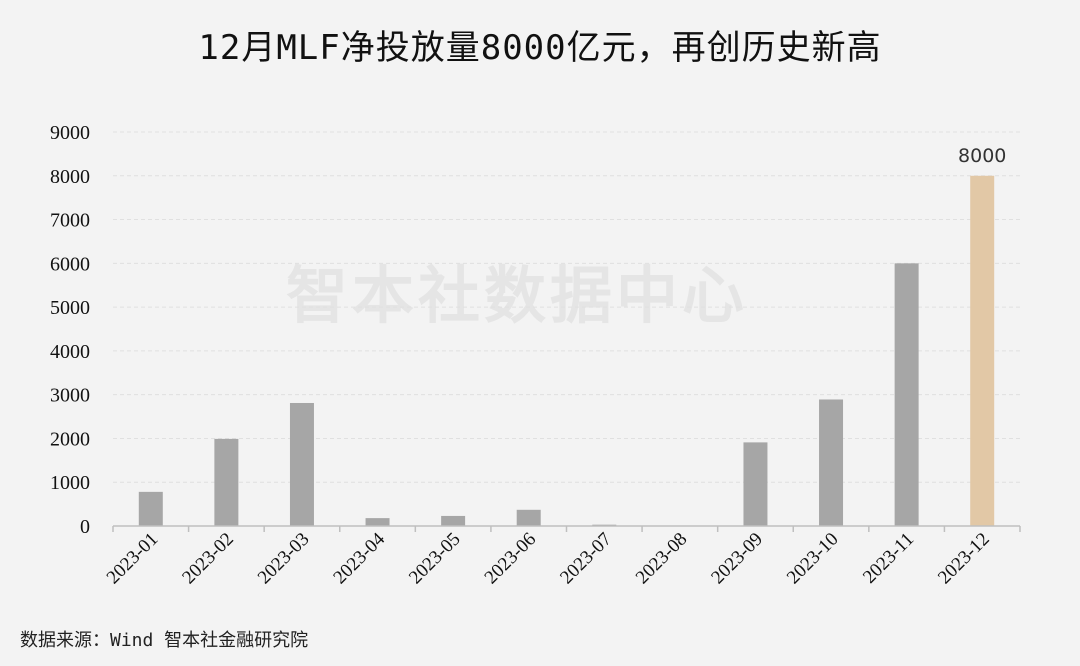  What do you see at coordinates (888, 558) in the screenshot?
I see `x-tick-label: 2023-11` at bounding box center [888, 558].